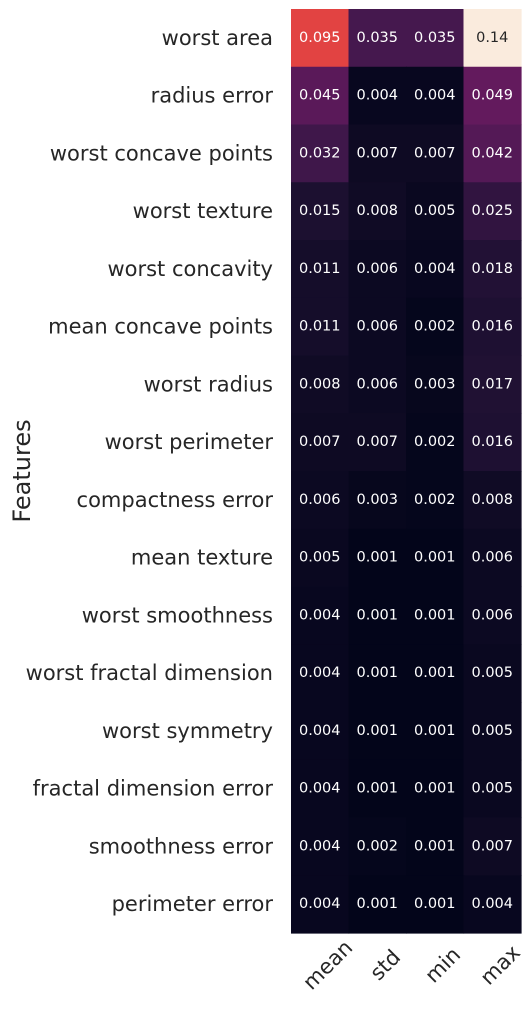 Image resolution: width=531 pixels, height=1016 pixels. I want to click on heatmap-cell-value: 0.017, so click(492, 384).